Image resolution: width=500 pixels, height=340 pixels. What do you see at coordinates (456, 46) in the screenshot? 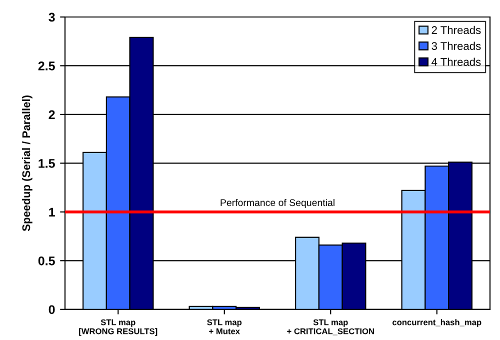
I see `legend-label: 3 Threads` at bounding box center [456, 46].